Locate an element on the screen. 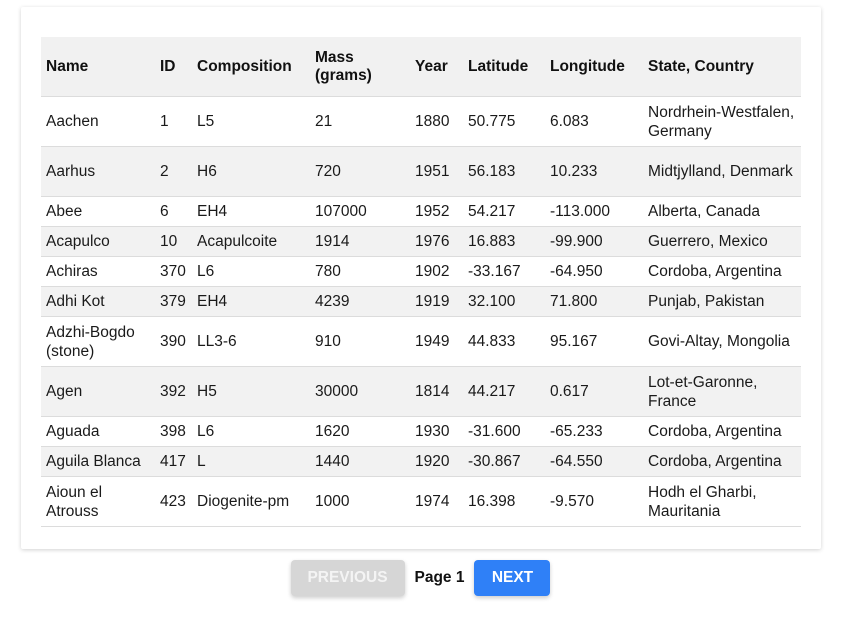 The image size is (841, 620). pagination: PREVIOUS Page 1 NEXT is located at coordinates (420, 578).